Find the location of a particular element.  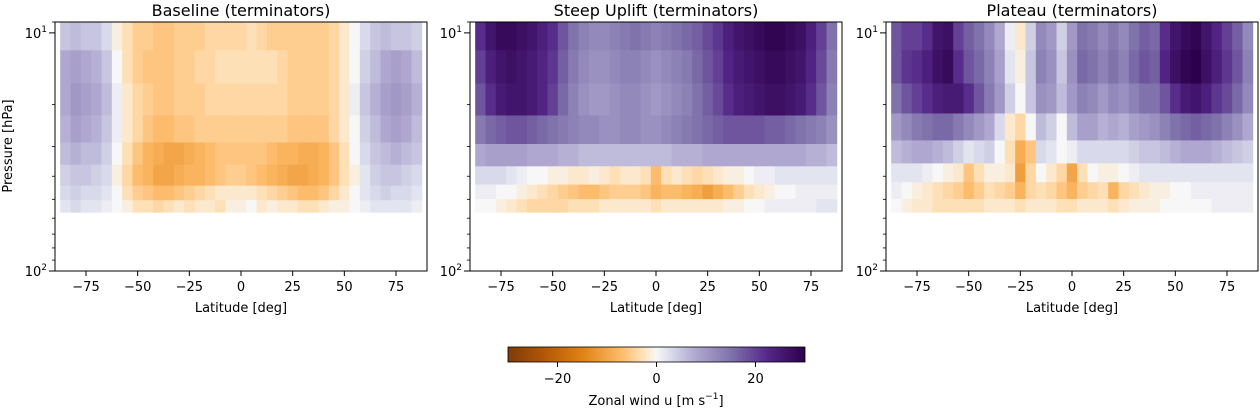

y-axis: 101 102 is located at coordinates (455, 150).